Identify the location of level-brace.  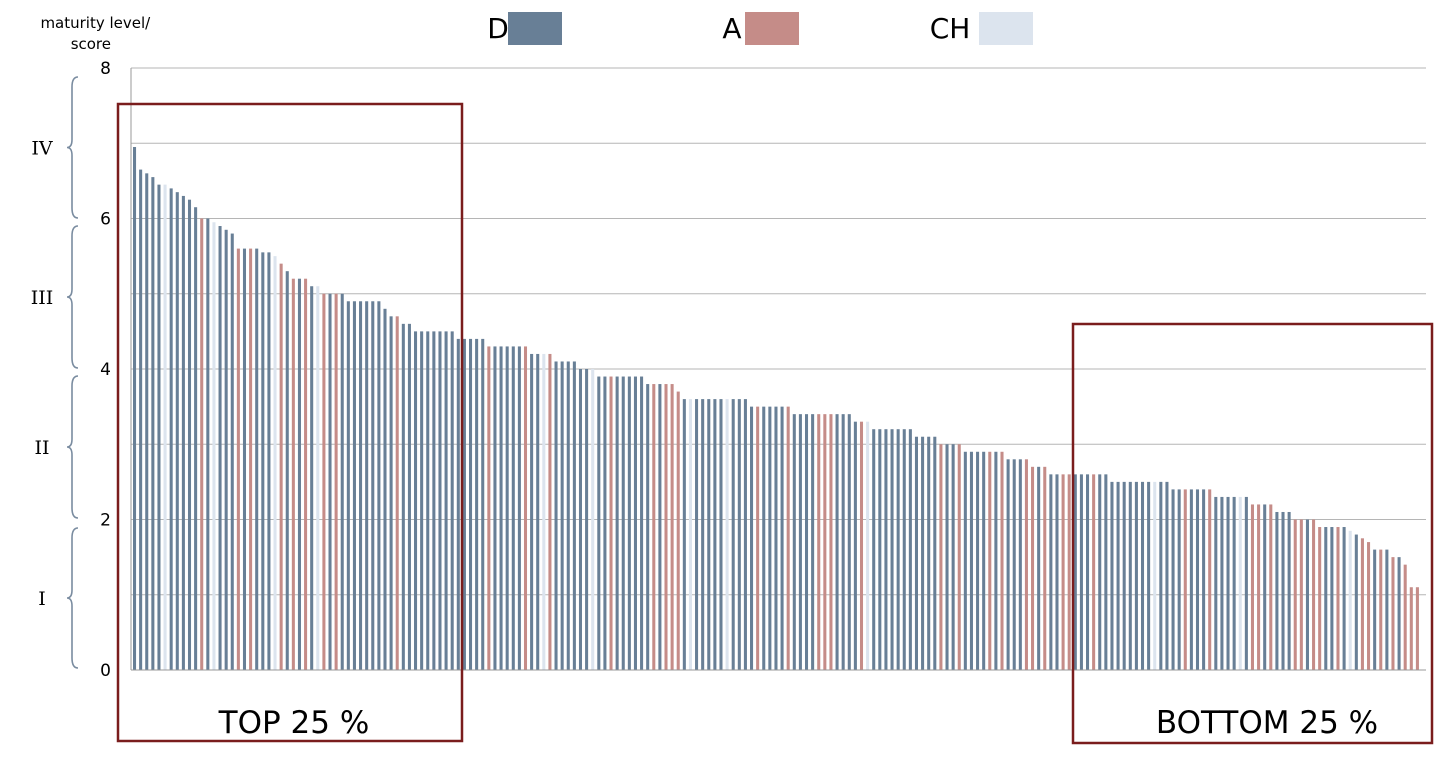
(72, 447).